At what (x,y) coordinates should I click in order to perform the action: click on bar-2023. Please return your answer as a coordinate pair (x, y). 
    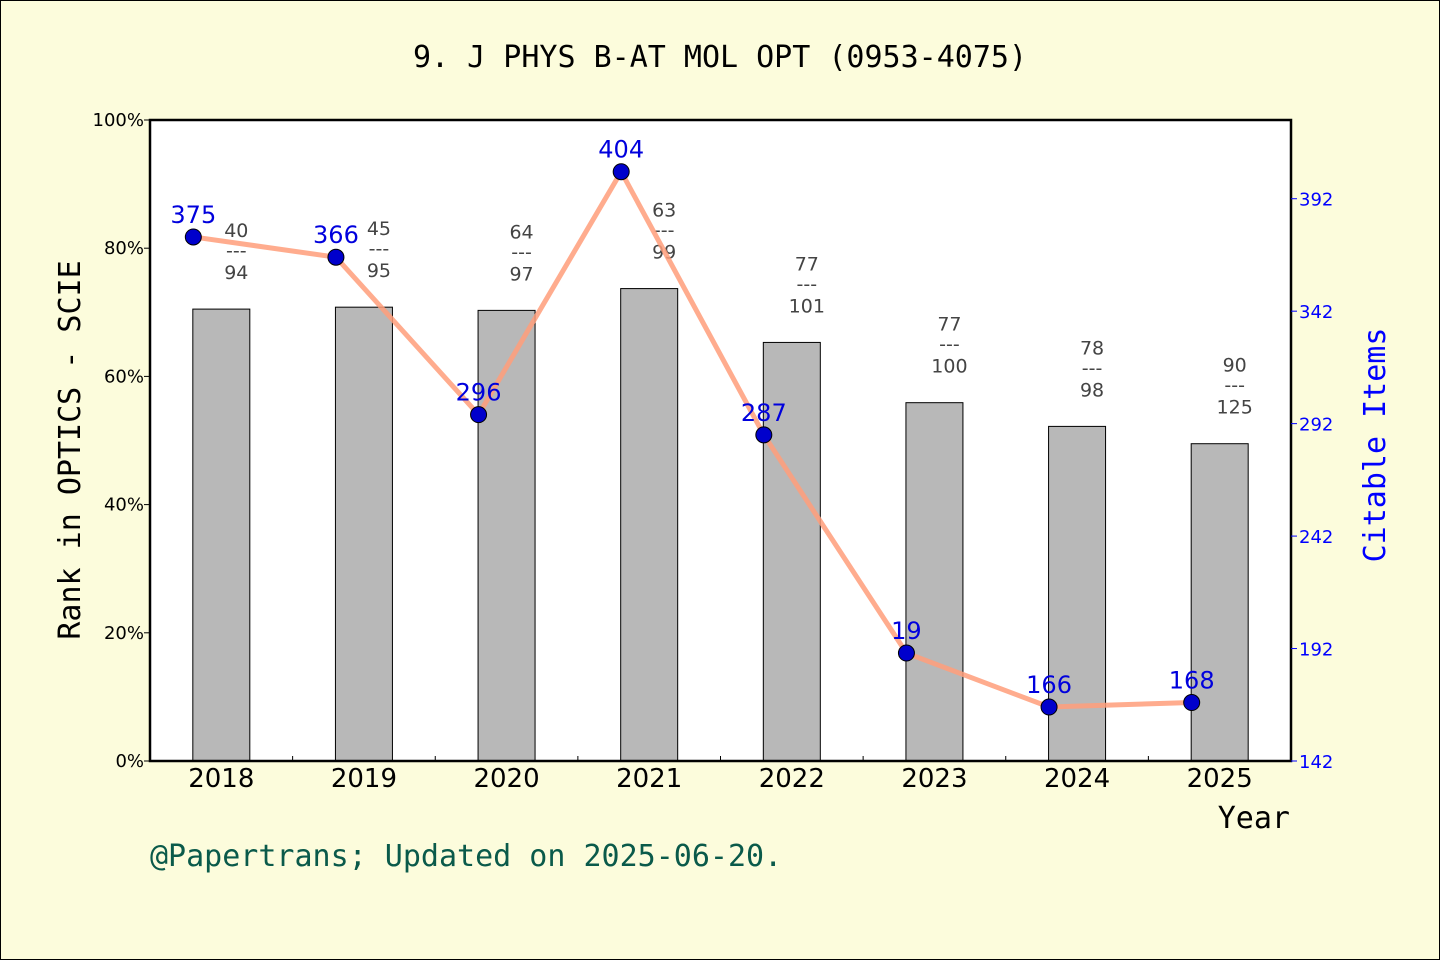
    Looking at the image, I should click on (934, 582).